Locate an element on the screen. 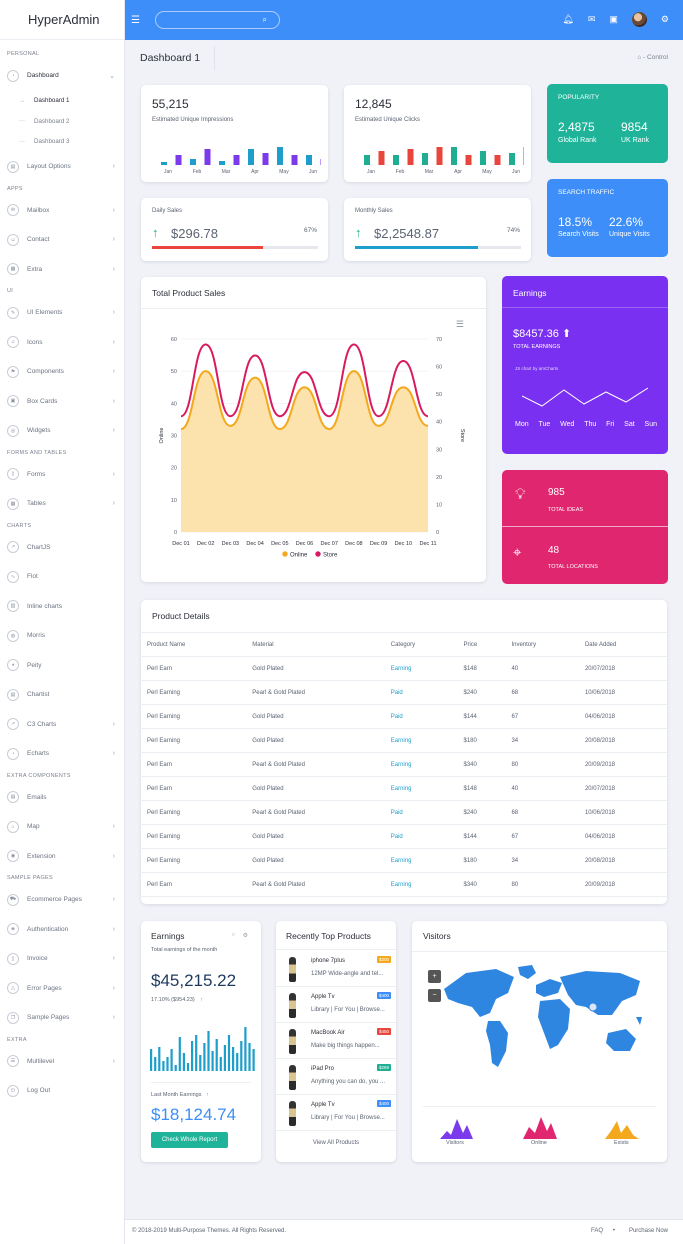  sidebar-item-sample-pages: ❐ Sample Pages › is located at coordinates (62, 1018).